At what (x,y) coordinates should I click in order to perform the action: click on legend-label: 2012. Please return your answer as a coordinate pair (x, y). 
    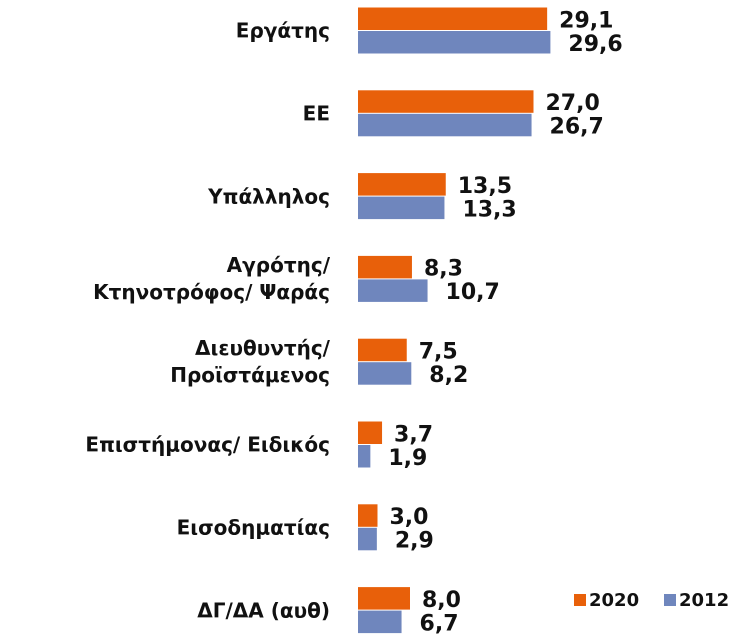
    Looking at the image, I should click on (704, 600).